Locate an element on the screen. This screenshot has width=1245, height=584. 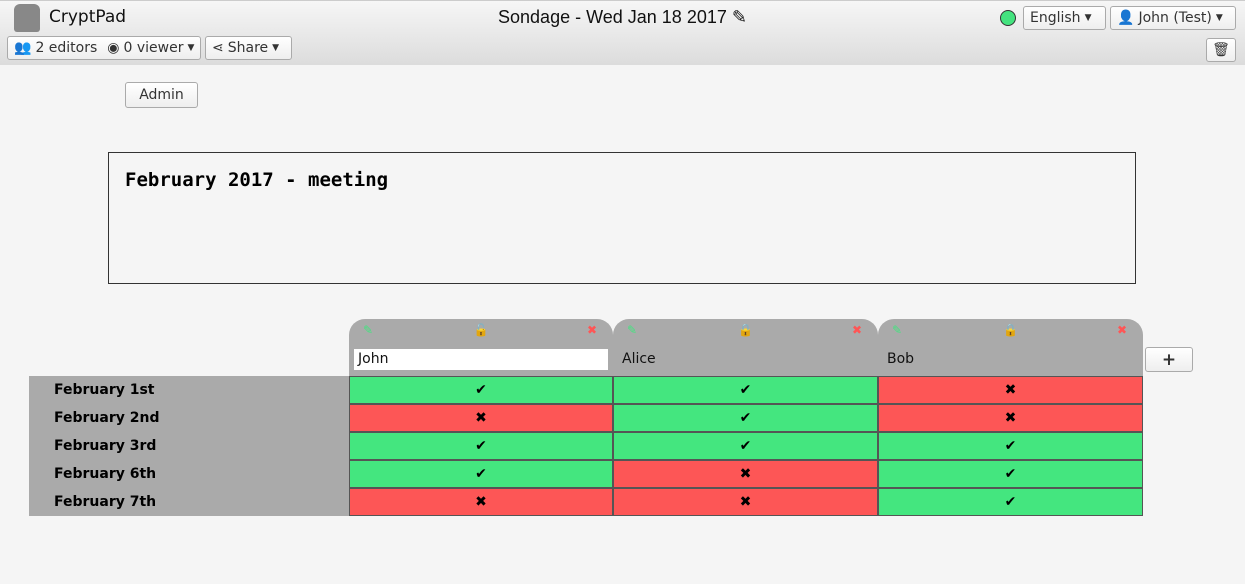
option-label: February 1st is located at coordinates (189, 390).